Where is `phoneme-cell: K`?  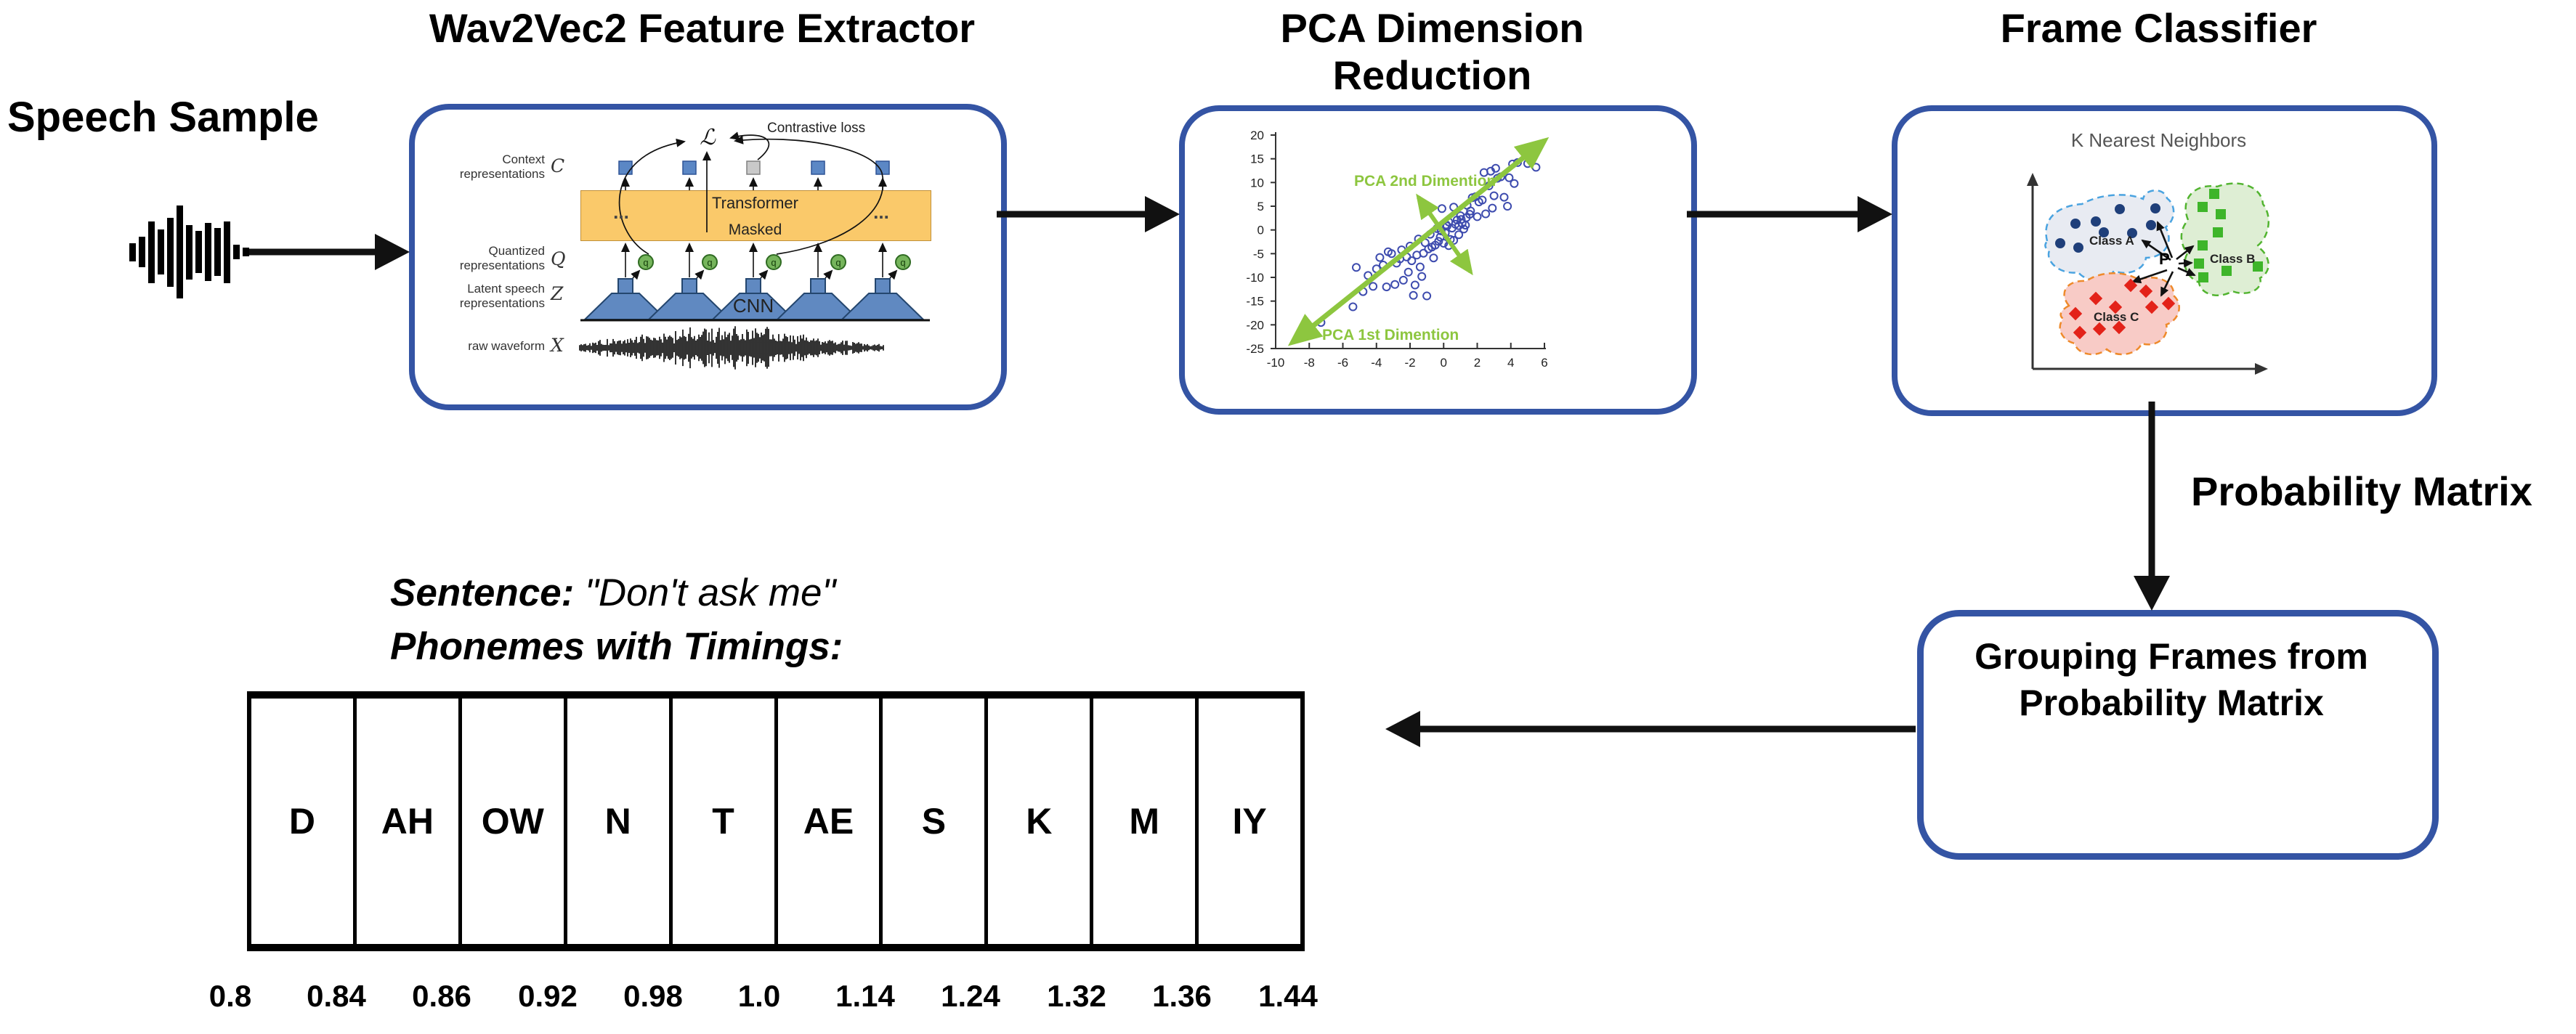
phoneme-cell: K is located at coordinates (1041, 821).